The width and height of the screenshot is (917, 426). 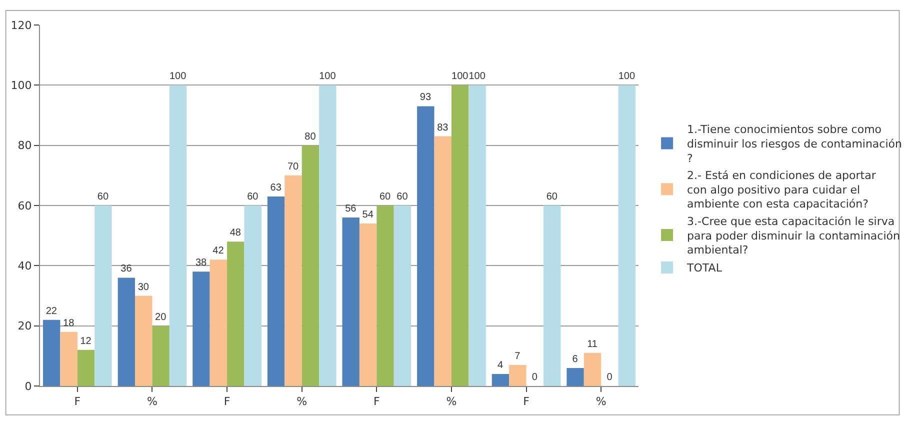 I want to click on data-label: 42, so click(x=218, y=251).